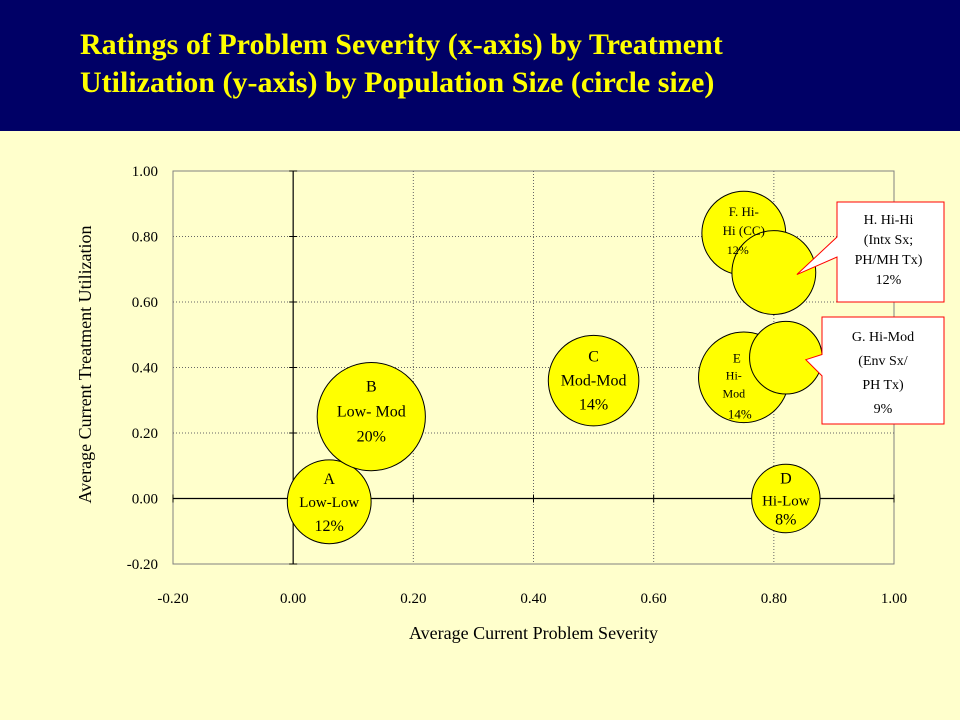  I want to click on callout-h-text: PH/MH Tx), so click(889, 260).